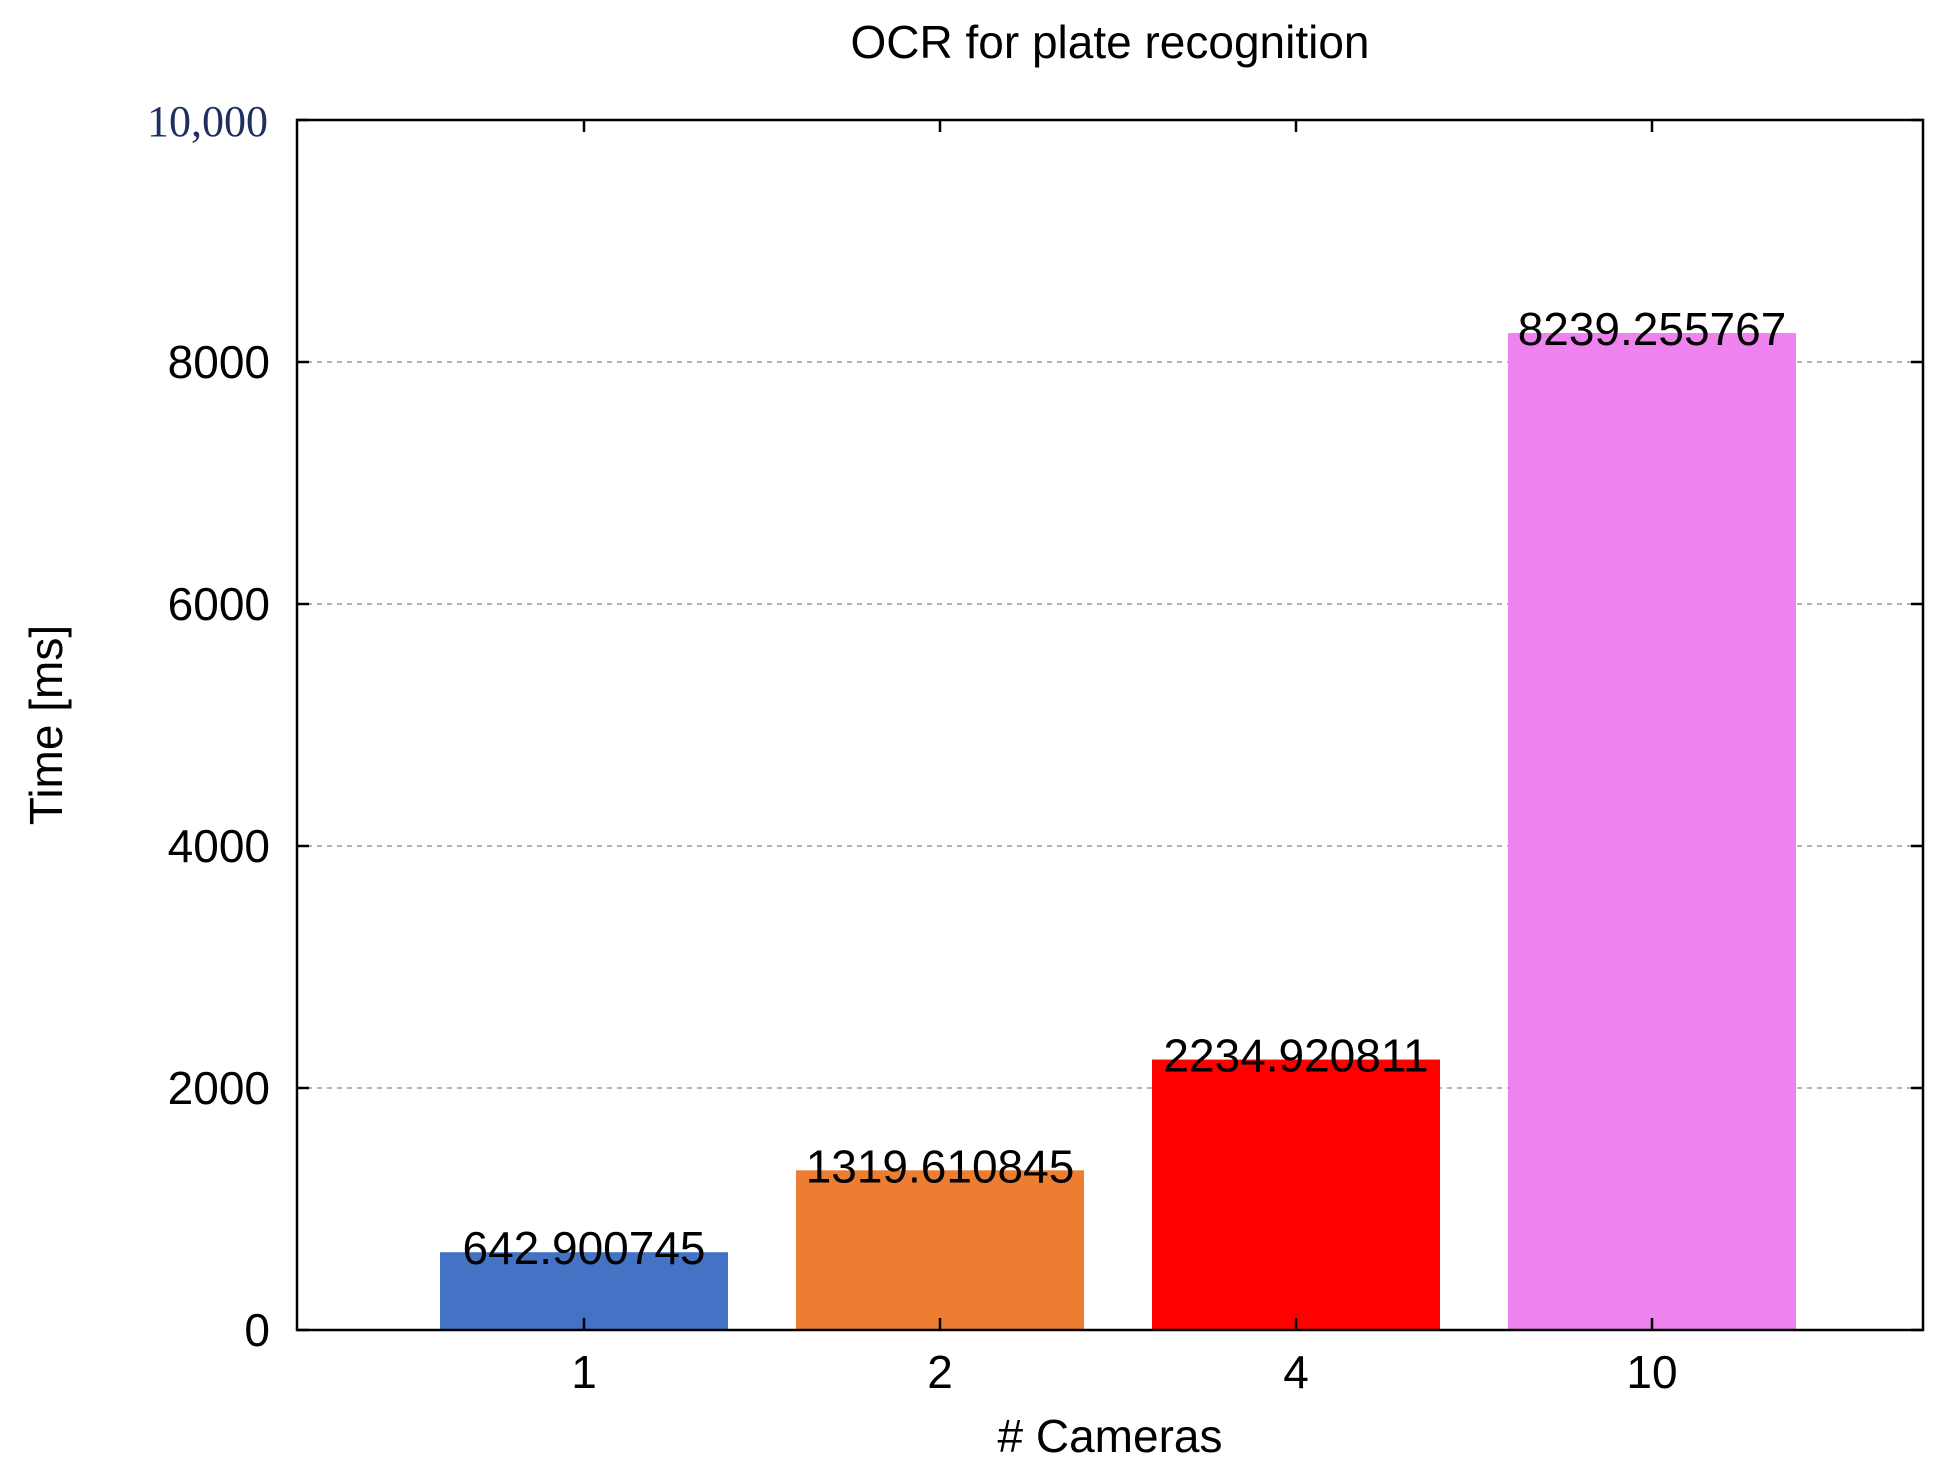 Image resolution: width=1960 pixels, height=1475 pixels. I want to click on x-axis-label: # Cameras, so click(1110, 1436).